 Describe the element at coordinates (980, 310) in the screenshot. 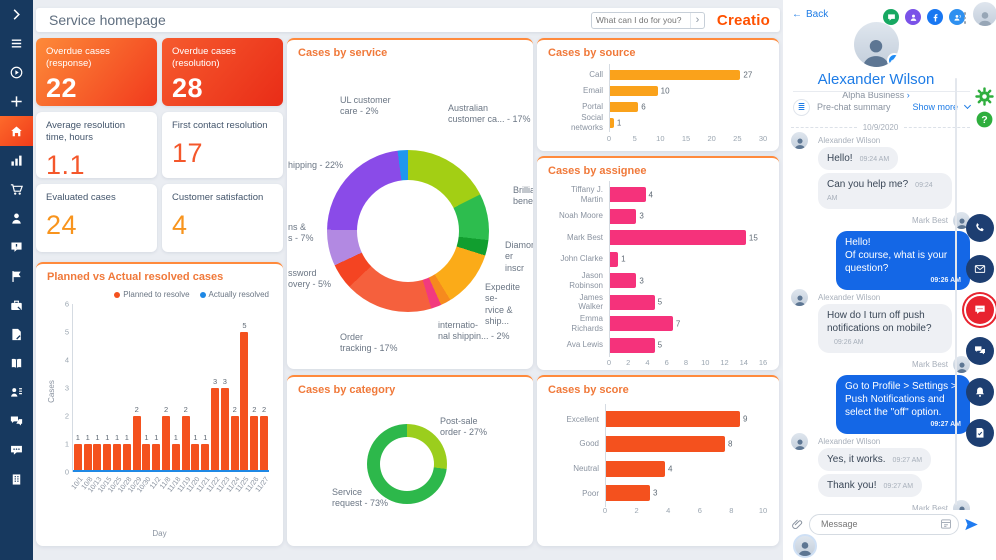

I see `chat-rail-icon` at that location.